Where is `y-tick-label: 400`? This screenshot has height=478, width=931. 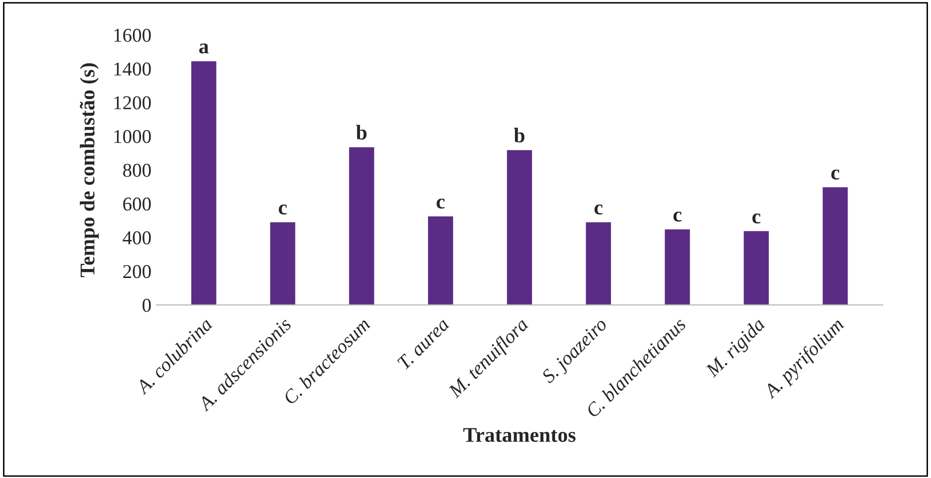
y-tick-label: 400 is located at coordinates (136, 237).